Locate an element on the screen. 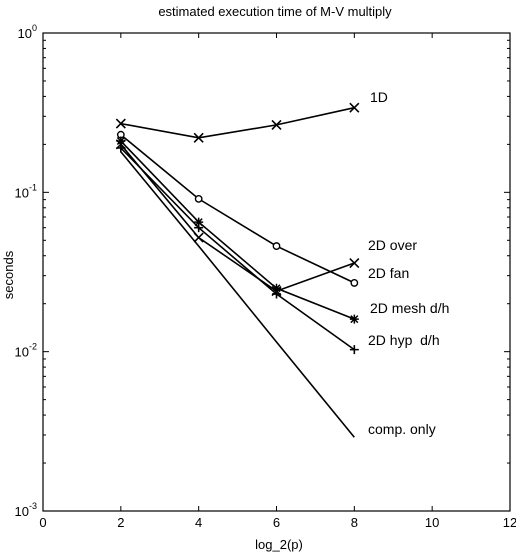  series-label: 1D is located at coordinates (379, 97).